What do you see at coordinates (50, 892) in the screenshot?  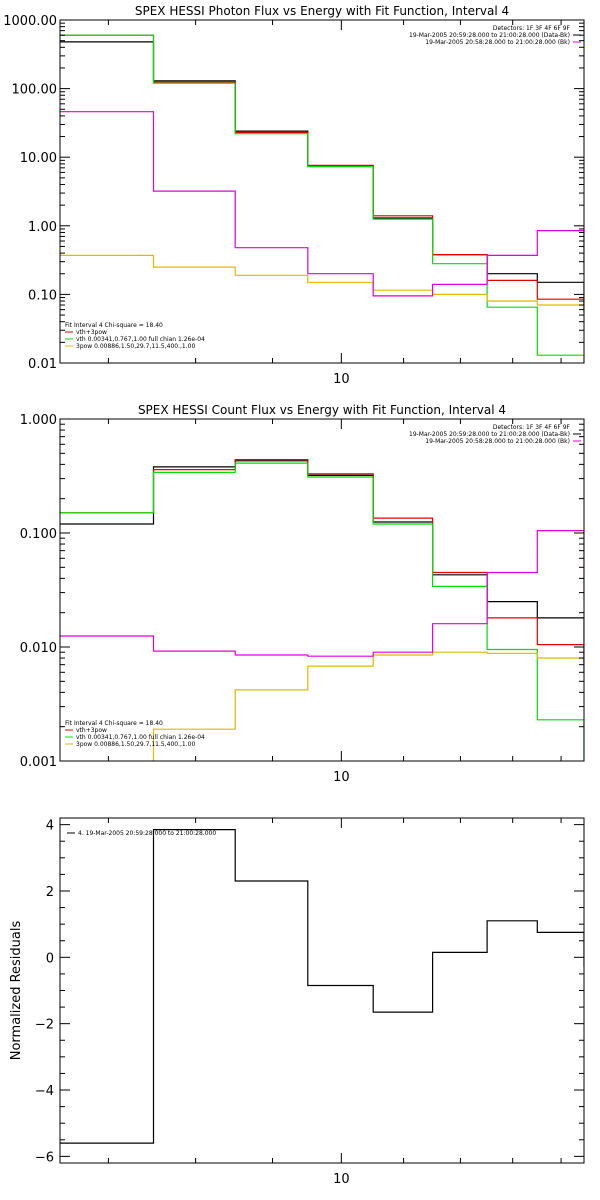 I see `y-tick-label: 2` at bounding box center [50, 892].